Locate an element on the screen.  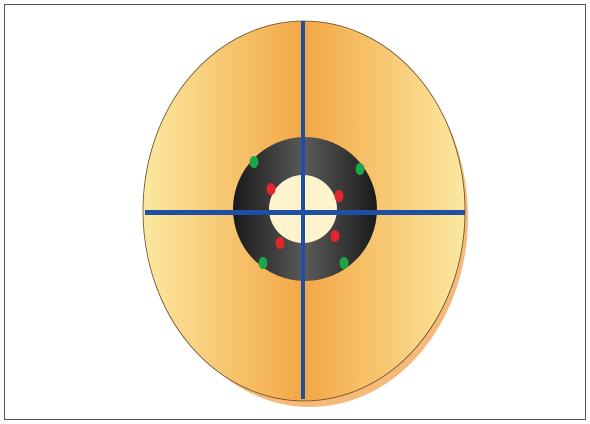
green-dot-bottom-left is located at coordinates (263, 263).